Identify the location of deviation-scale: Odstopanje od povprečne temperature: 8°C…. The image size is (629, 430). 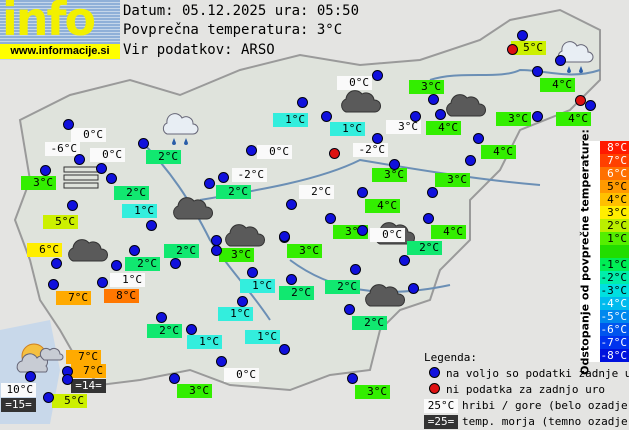
(604, 251).